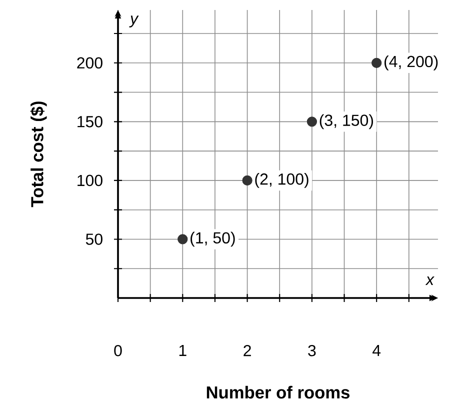  I want to click on y-tick-label: 200, so click(89, 63).